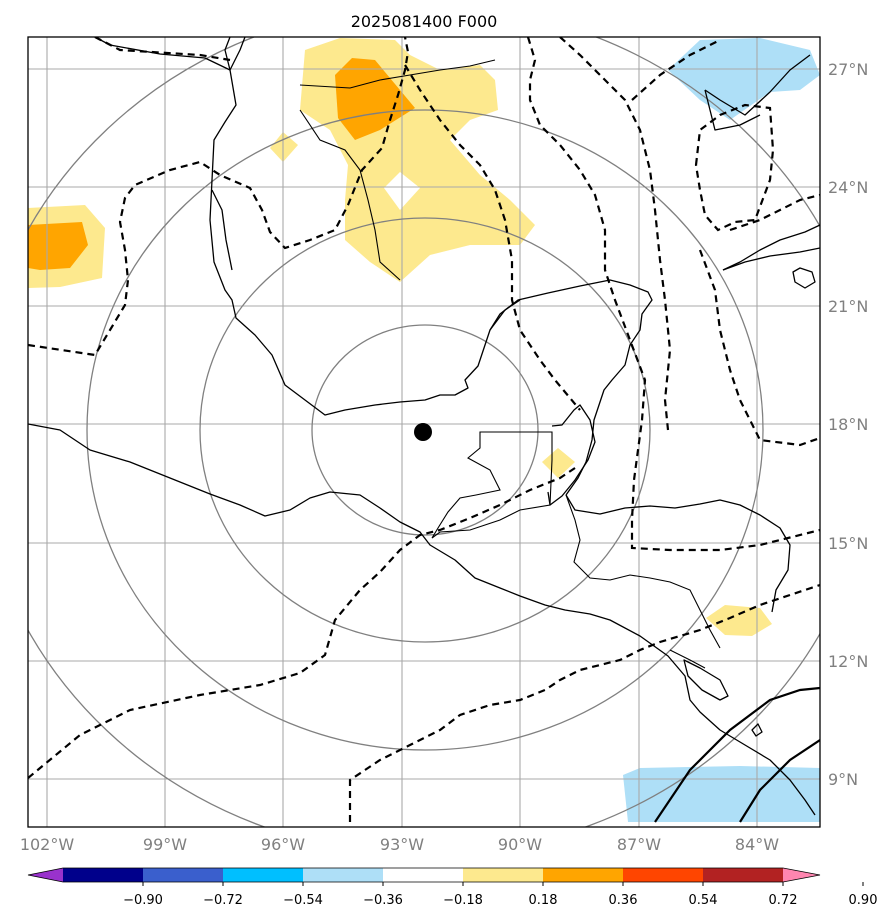 The height and width of the screenshot is (924, 889). I want to click on storm-center-marker, so click(423, 432).